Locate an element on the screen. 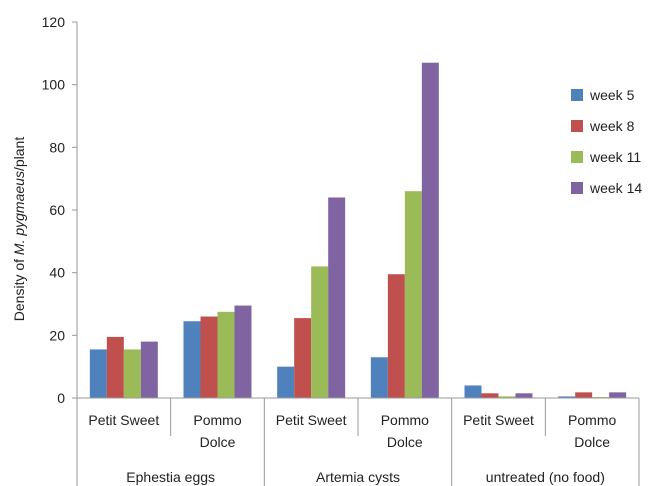  legend-label-week-14: week 14 is located at coordinates (615, 188).